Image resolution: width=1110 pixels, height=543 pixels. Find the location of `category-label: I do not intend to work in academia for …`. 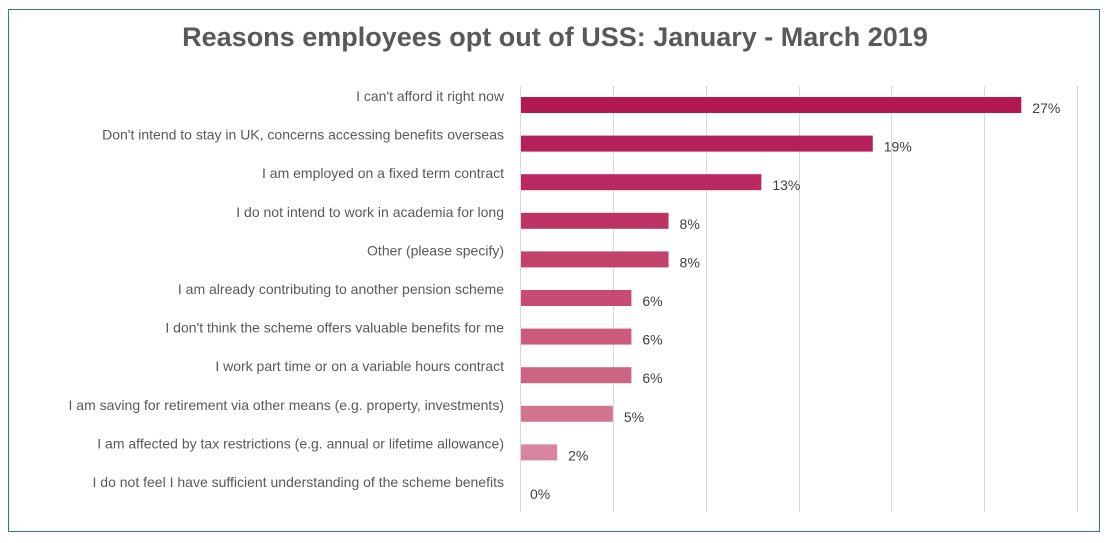

category-label: I do not intend to work in academia for … is located at coordinates (370, 212).